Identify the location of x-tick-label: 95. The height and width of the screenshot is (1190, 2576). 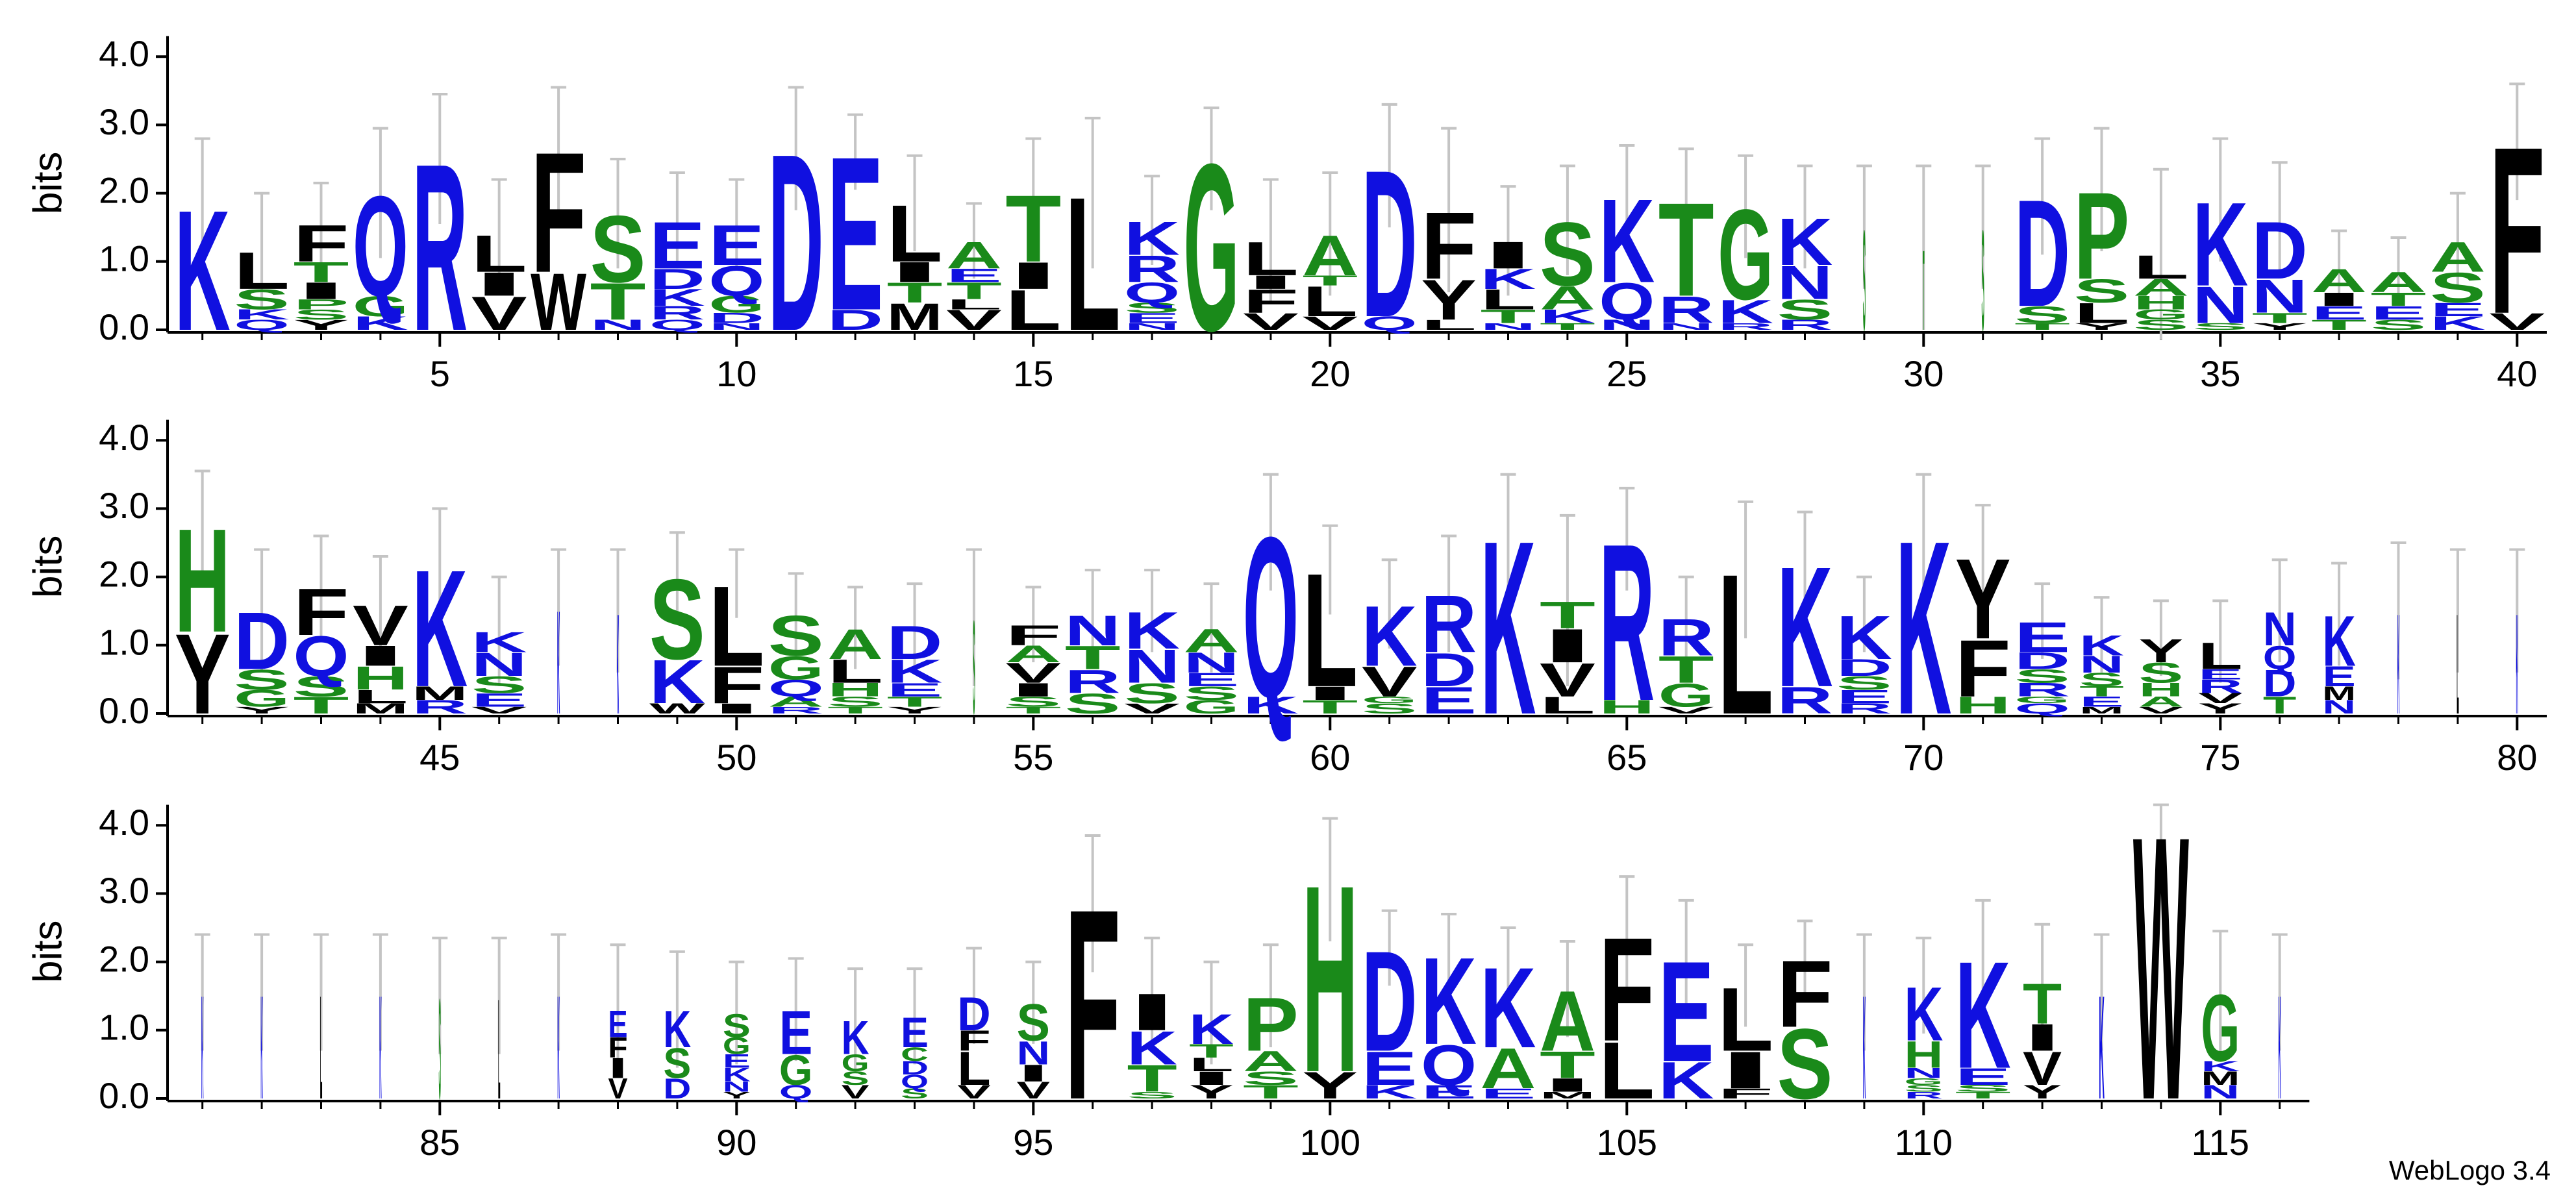
(1033, 1142).